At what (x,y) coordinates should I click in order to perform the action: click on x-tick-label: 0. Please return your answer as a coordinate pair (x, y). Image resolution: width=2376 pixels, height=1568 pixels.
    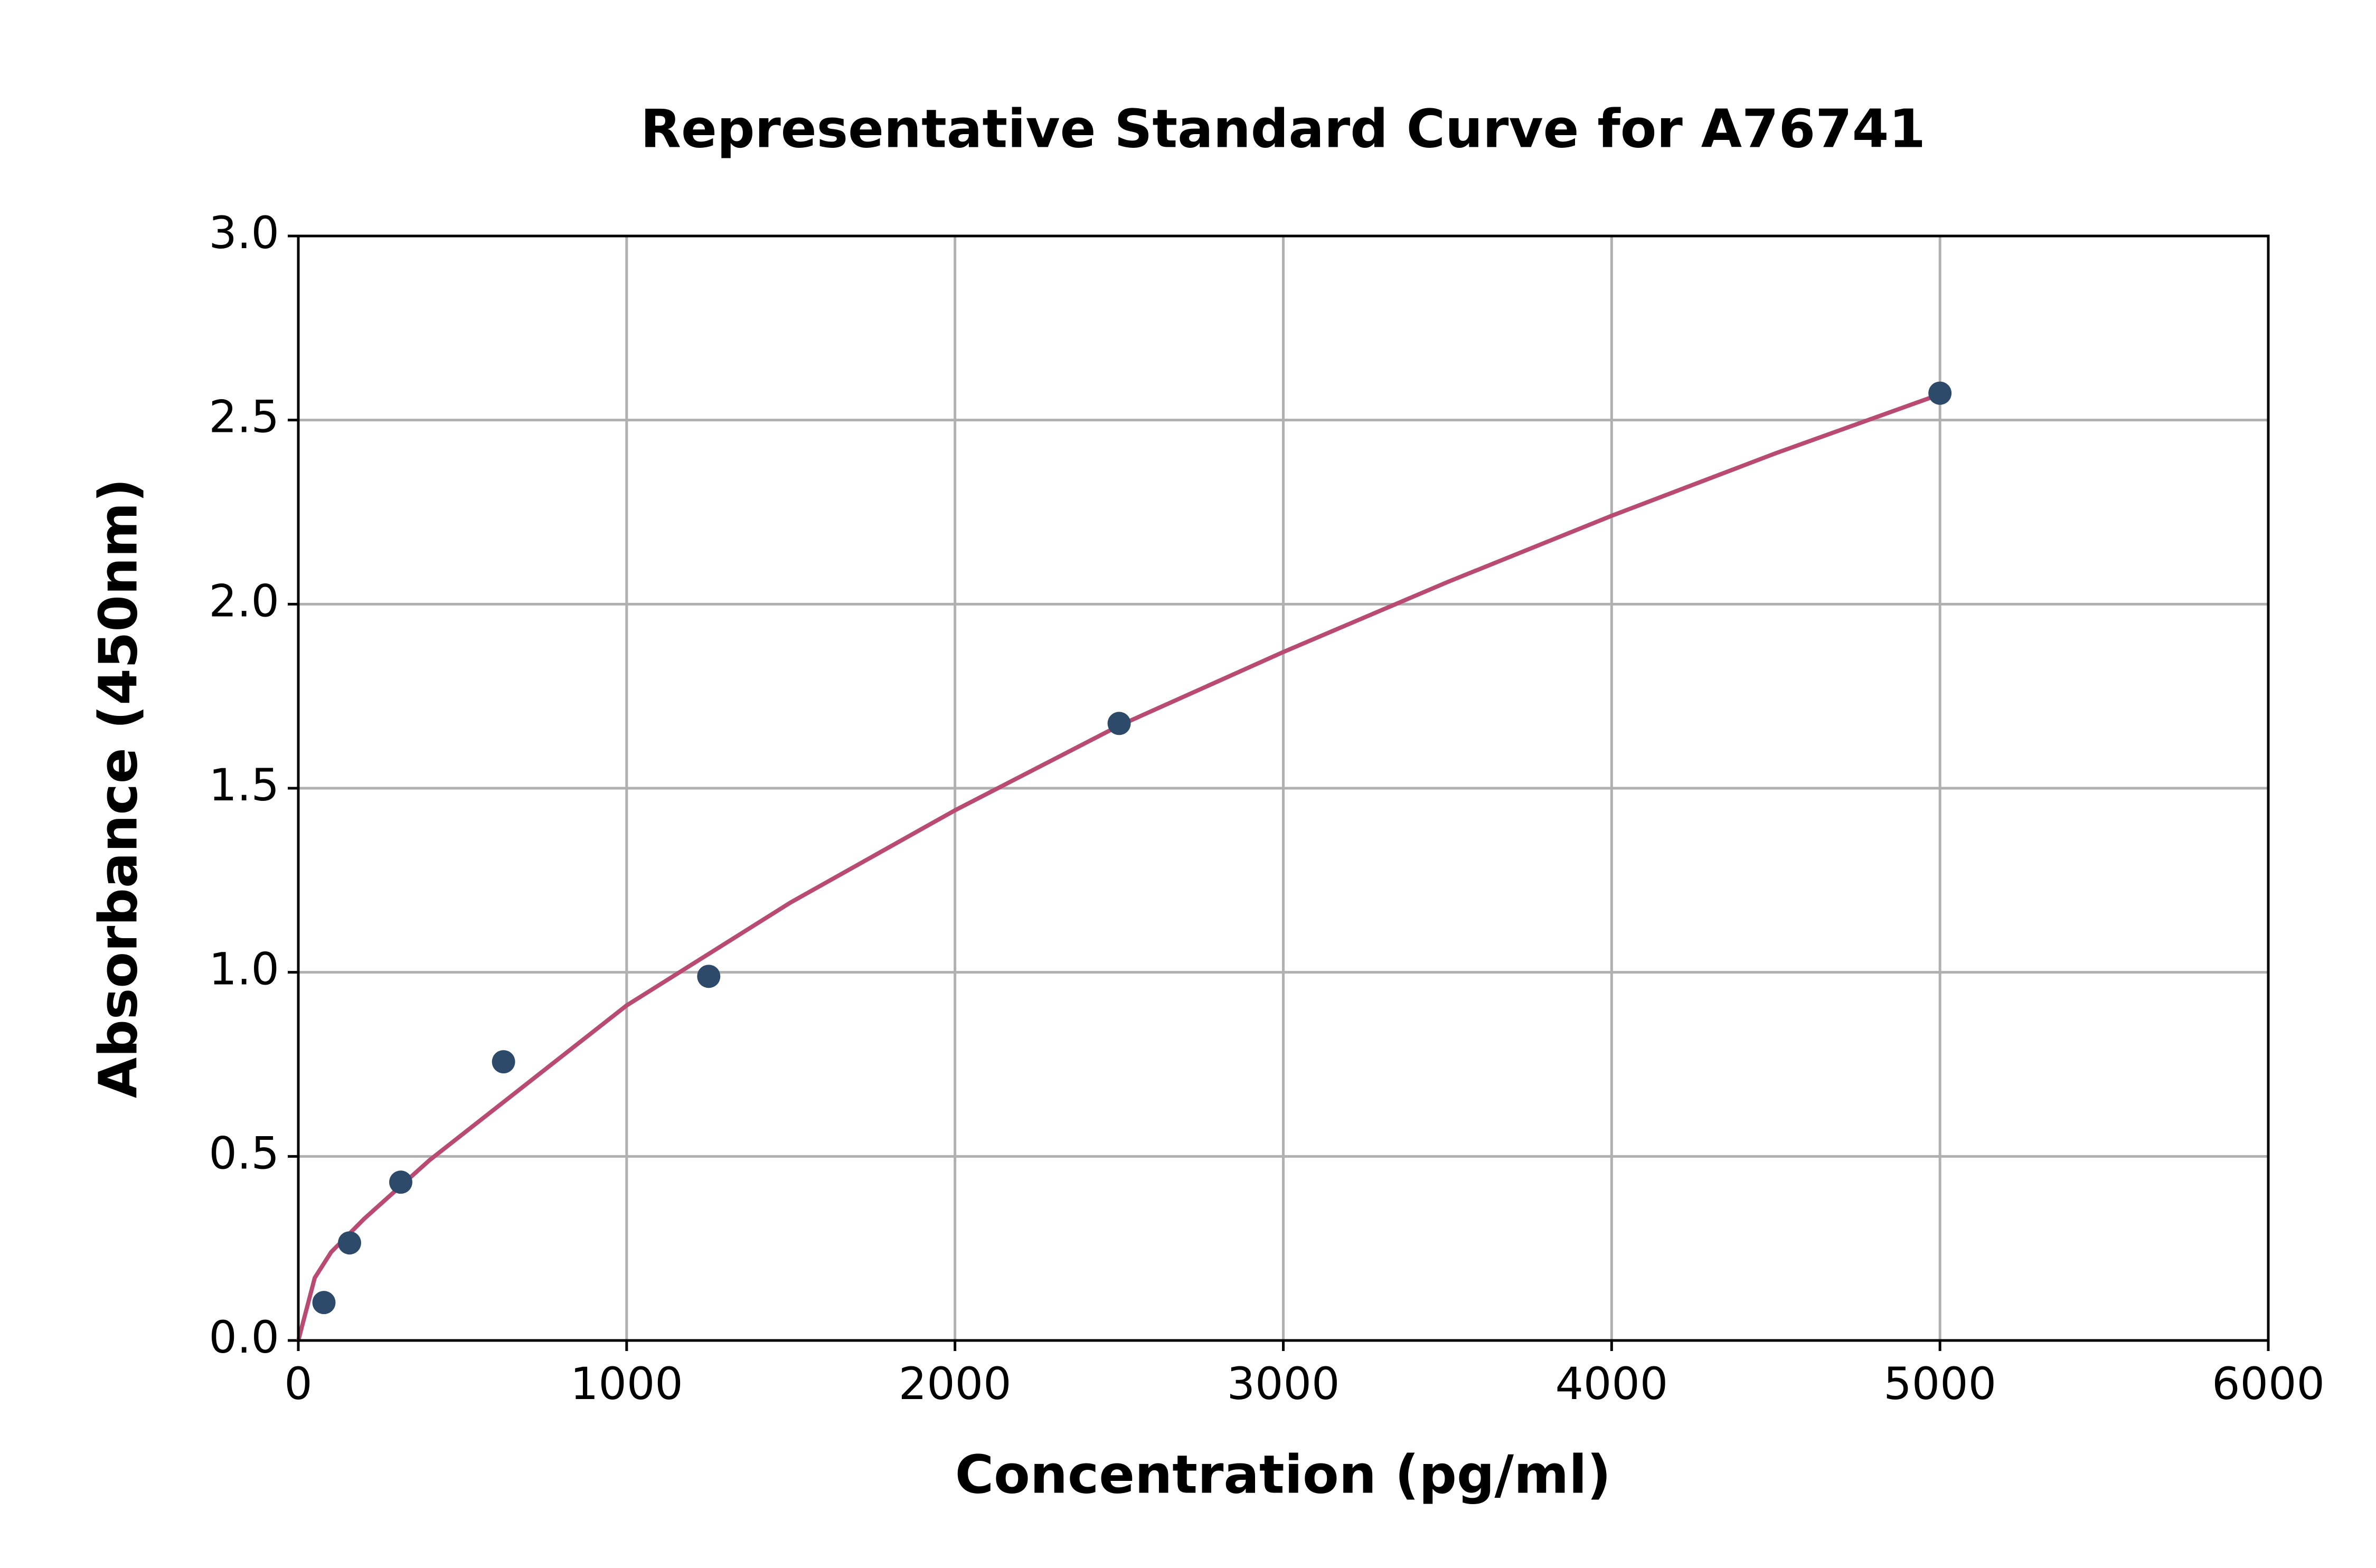
    Looking at the image, I should click on (298, 1384).